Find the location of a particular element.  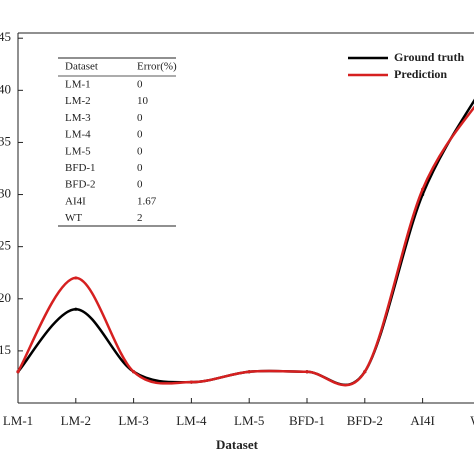

x-tick-label: LM-4 is located at coordinates (191, 420).